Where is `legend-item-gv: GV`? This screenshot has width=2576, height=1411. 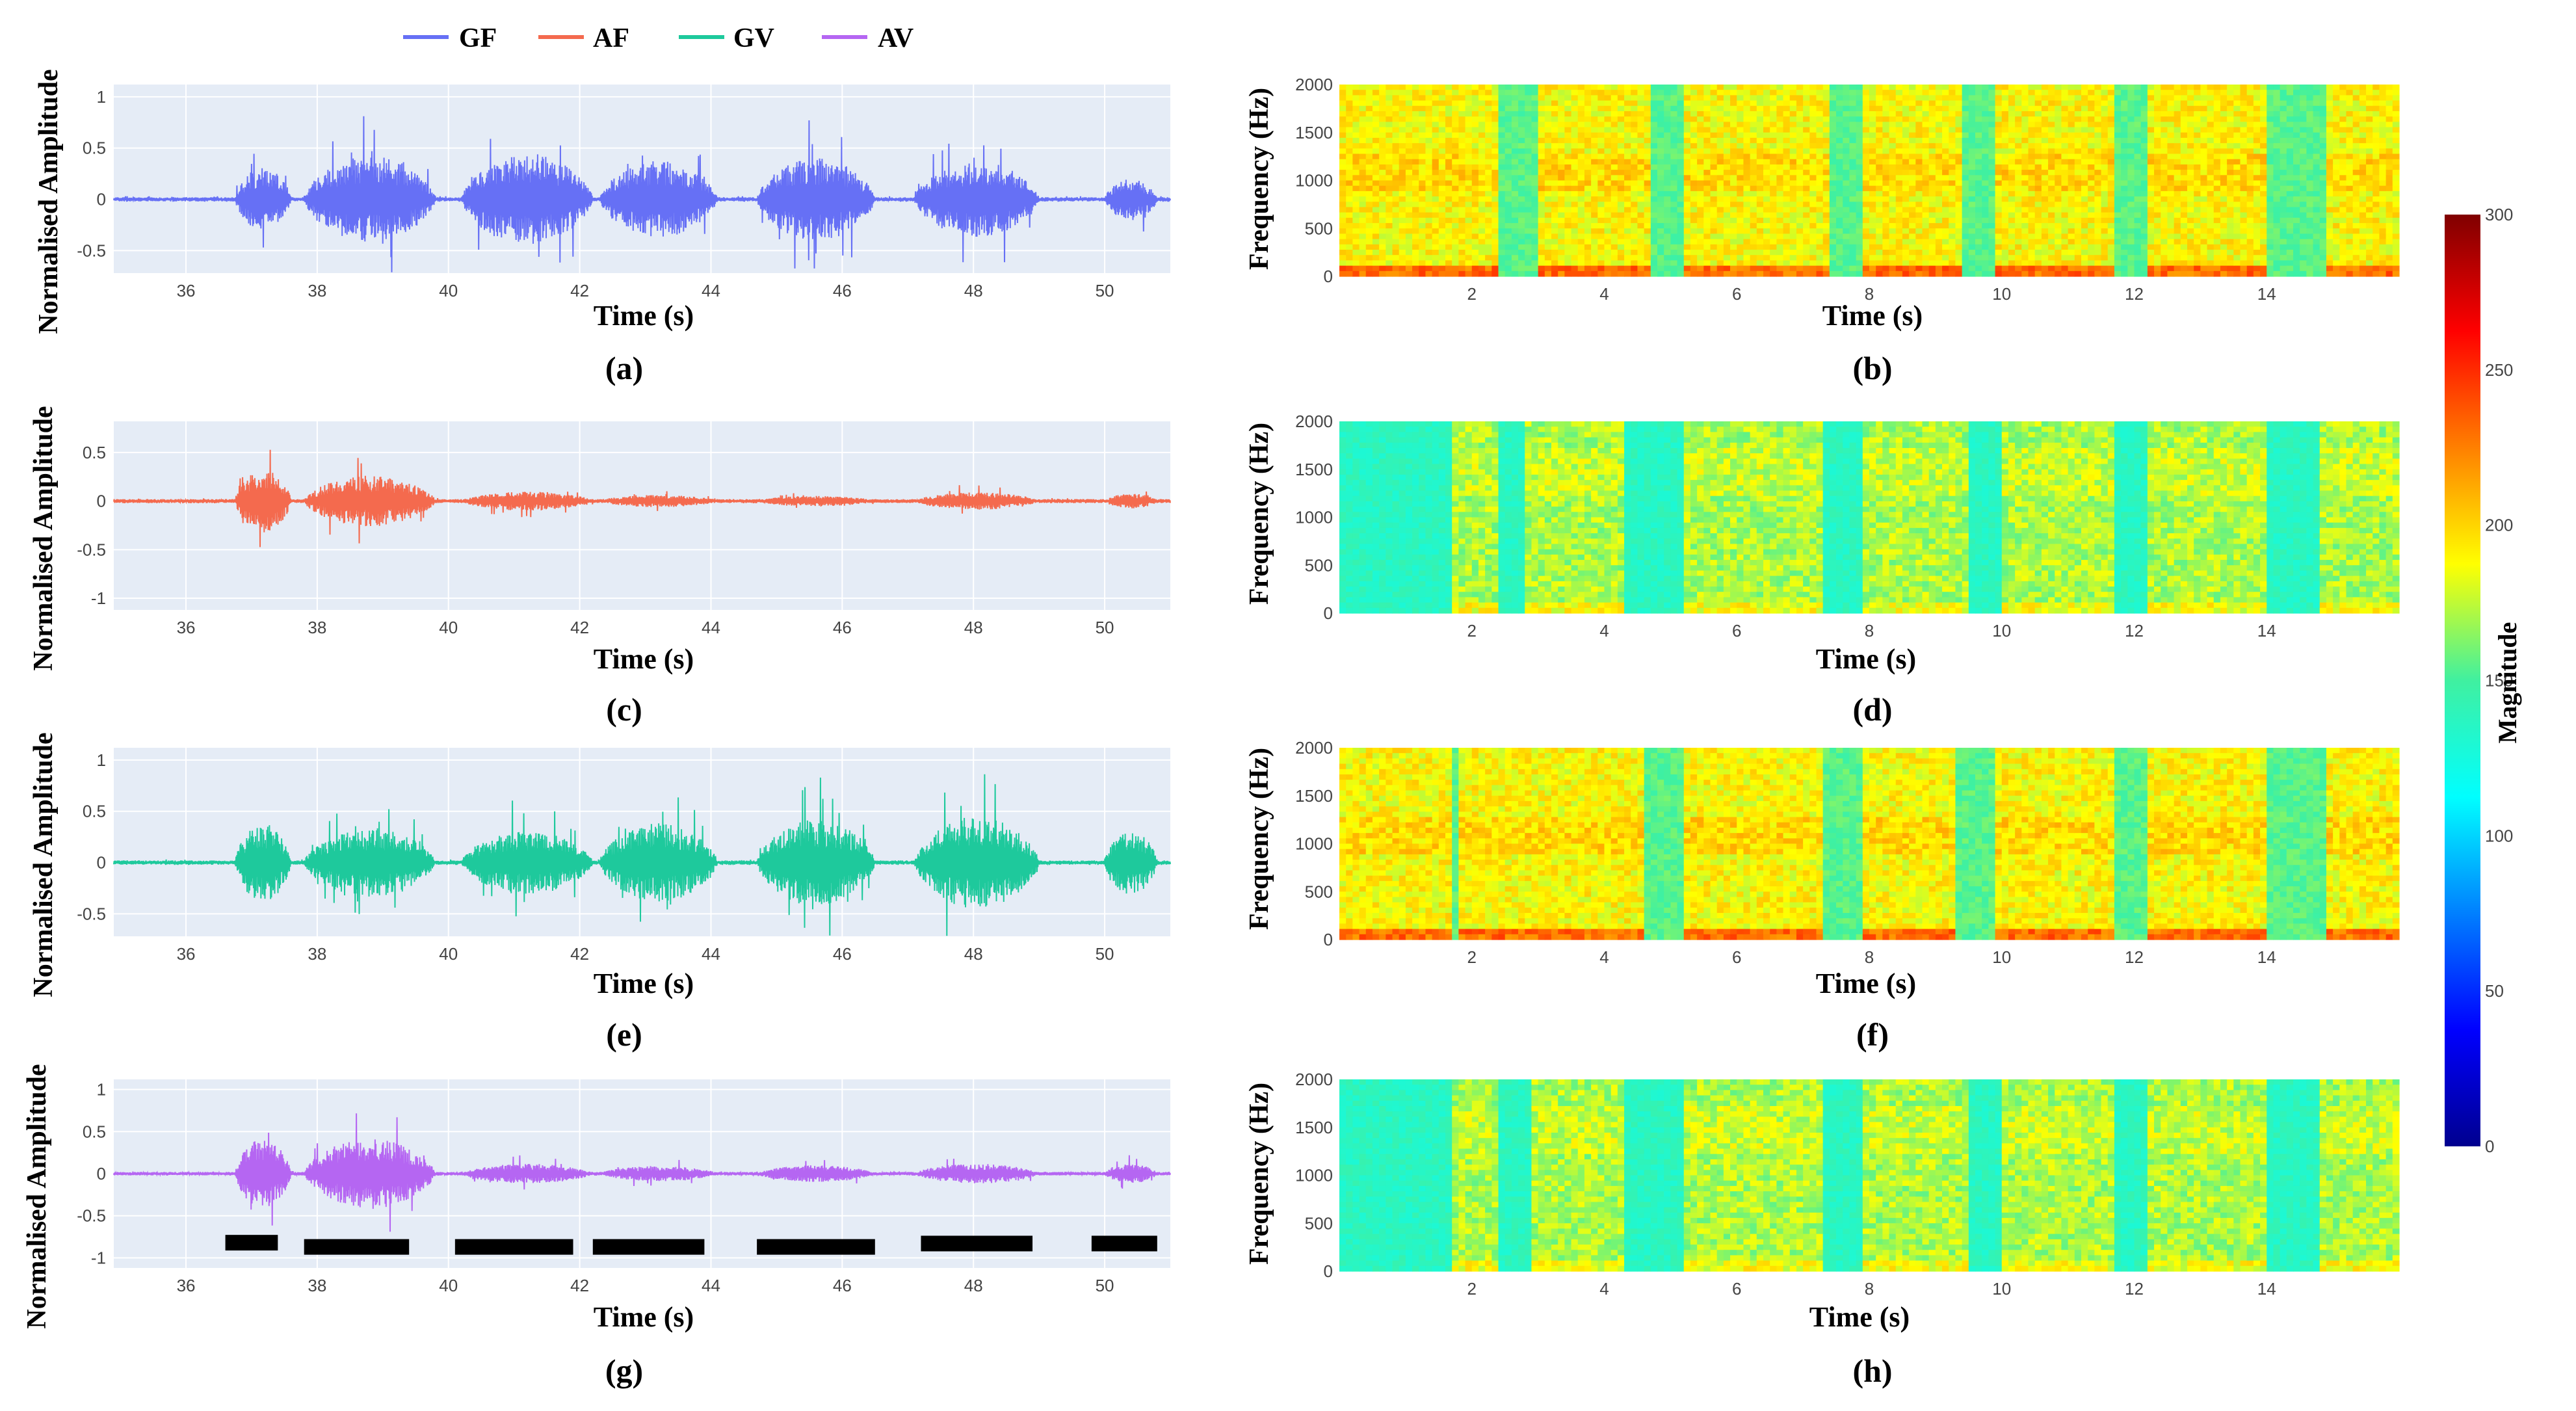
legend-item-gv: GV is located at coordinates (726, 38).